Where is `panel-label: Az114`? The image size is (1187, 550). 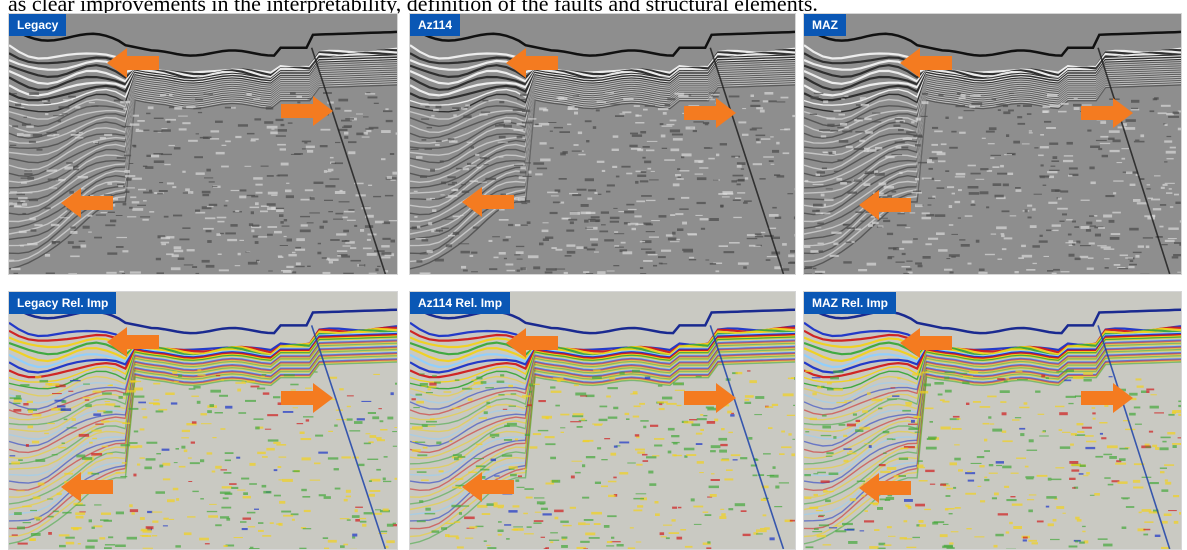
panel-label: Az114 is located at coordinates (435, 25).